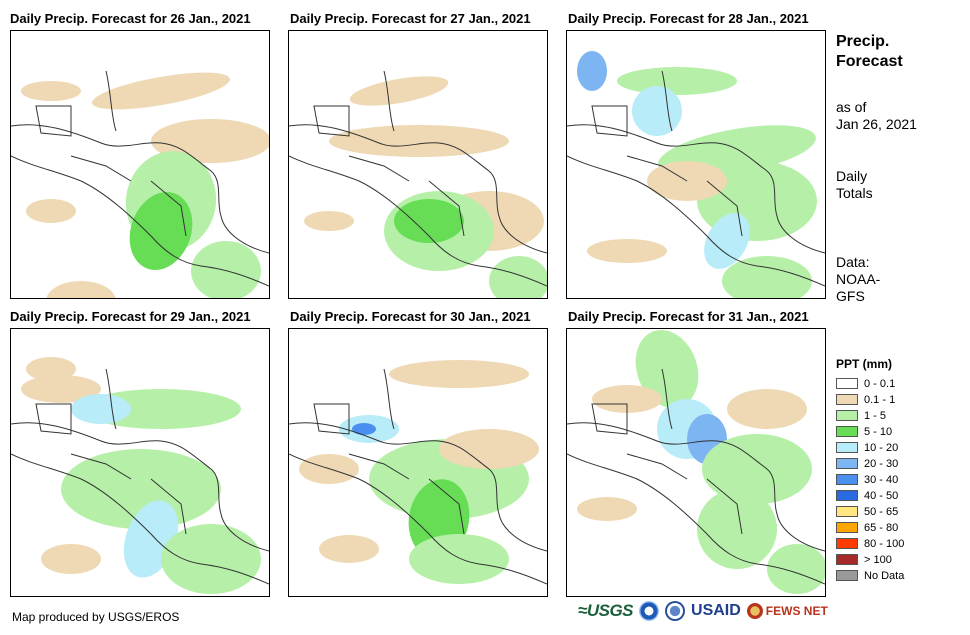 The image size is (970, 635). What do you see at coordinates (861, 415) in the screenshot?
I see `legend-item: 1 - 5` at bounding box center [861, 415].